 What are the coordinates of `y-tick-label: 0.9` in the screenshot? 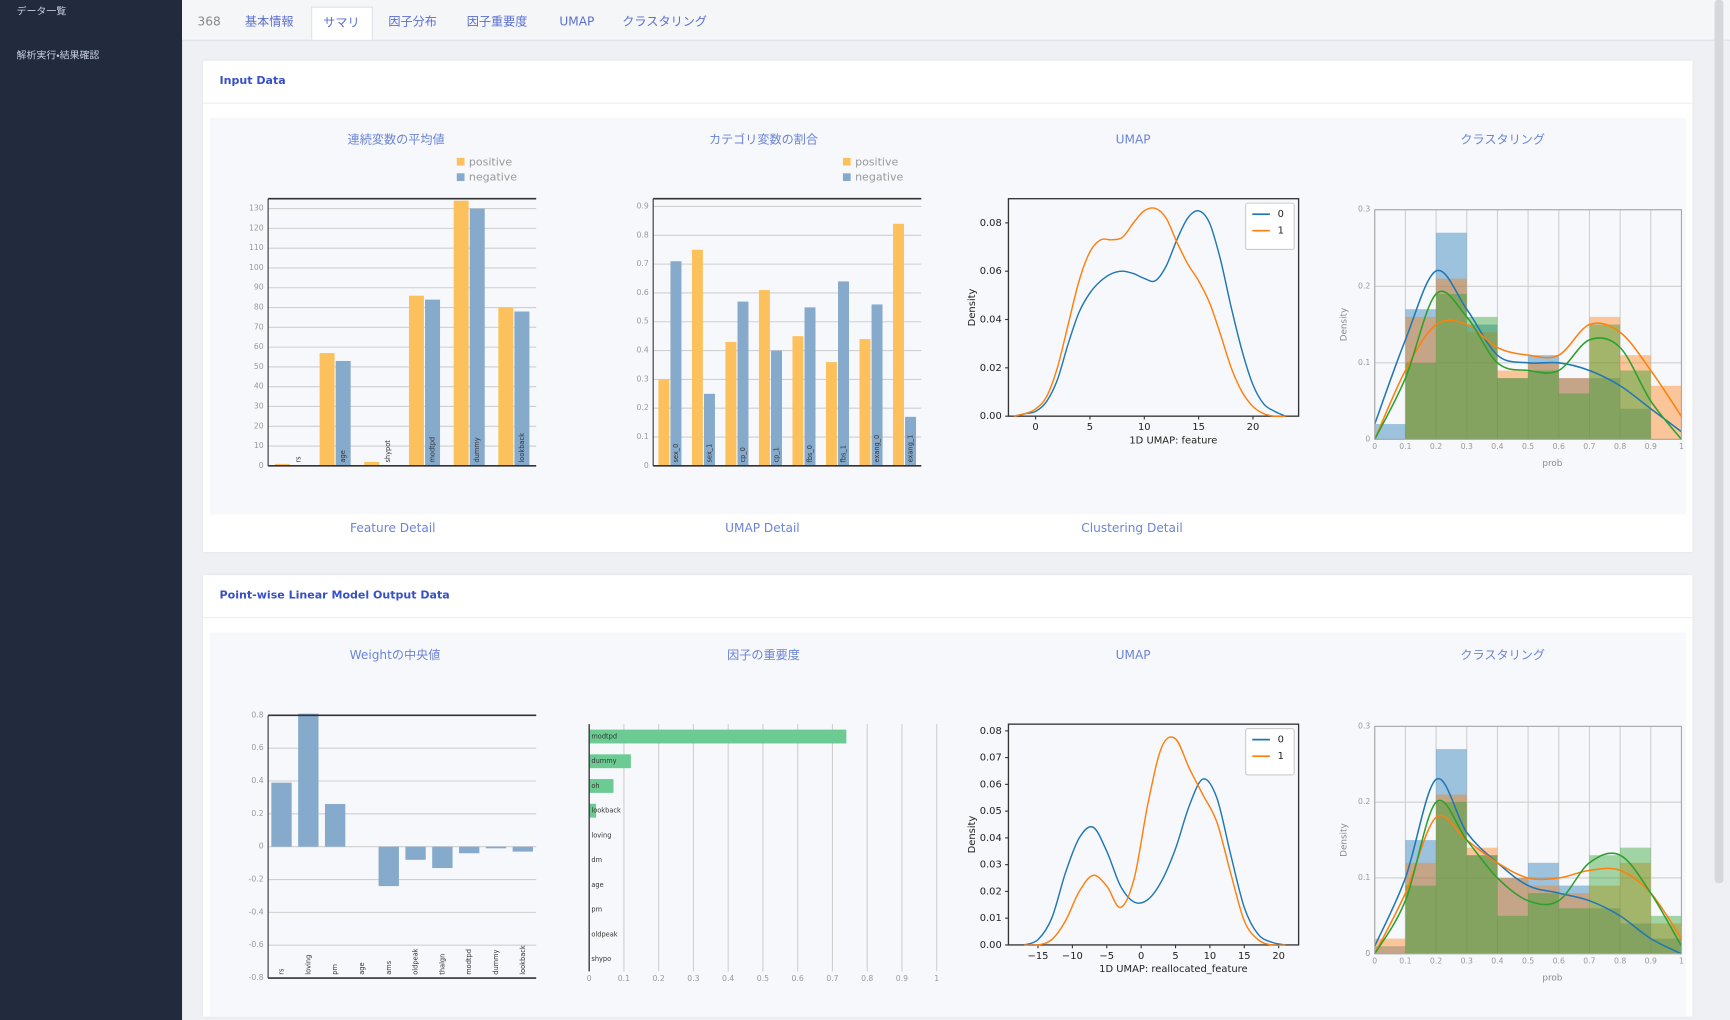 It's located at (642, 205).